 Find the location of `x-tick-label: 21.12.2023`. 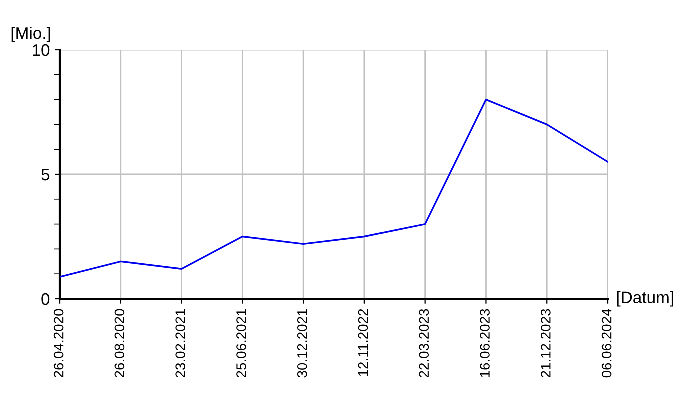

x-tick-label: 21.12.2023 is located at coordinates (546, 343).